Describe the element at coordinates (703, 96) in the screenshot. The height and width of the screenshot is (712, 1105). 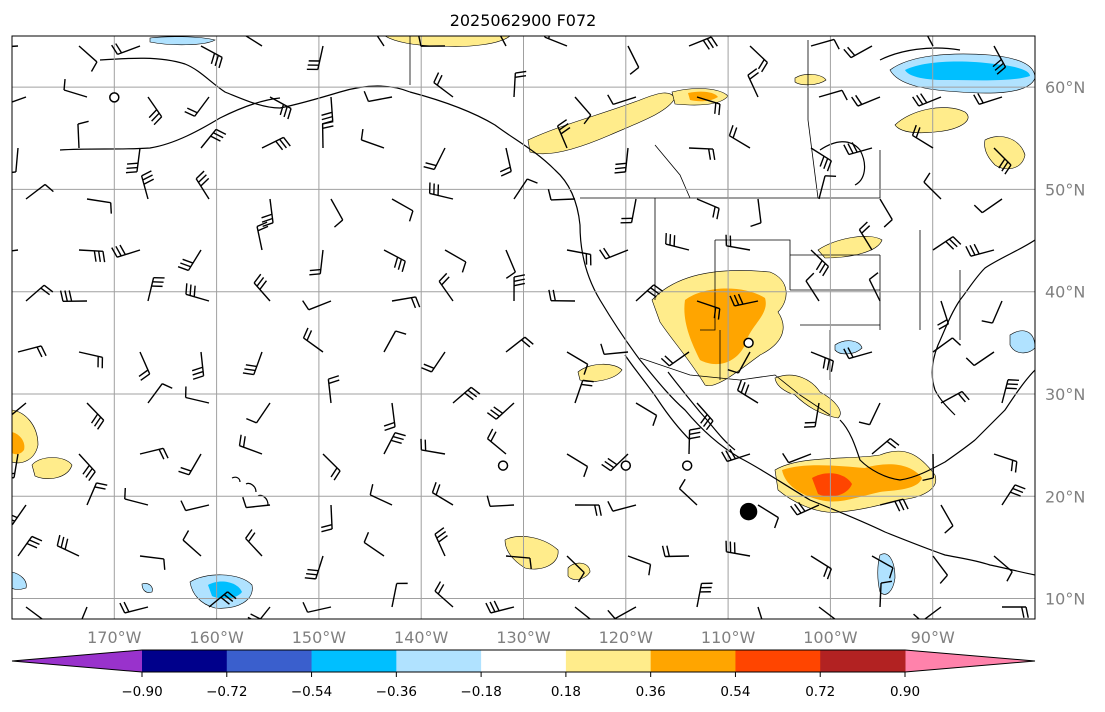
I see `anomaly-fill-north-canada-core` at that location.